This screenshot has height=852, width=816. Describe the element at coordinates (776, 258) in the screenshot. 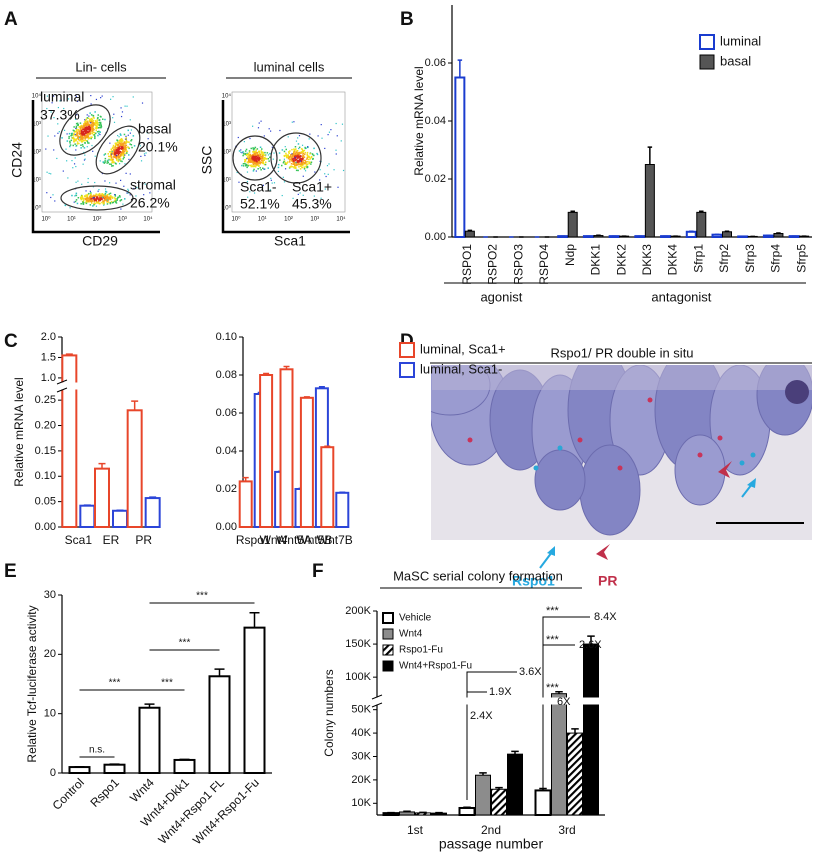

I see `x-tick-label: Sfrp4` at that location.